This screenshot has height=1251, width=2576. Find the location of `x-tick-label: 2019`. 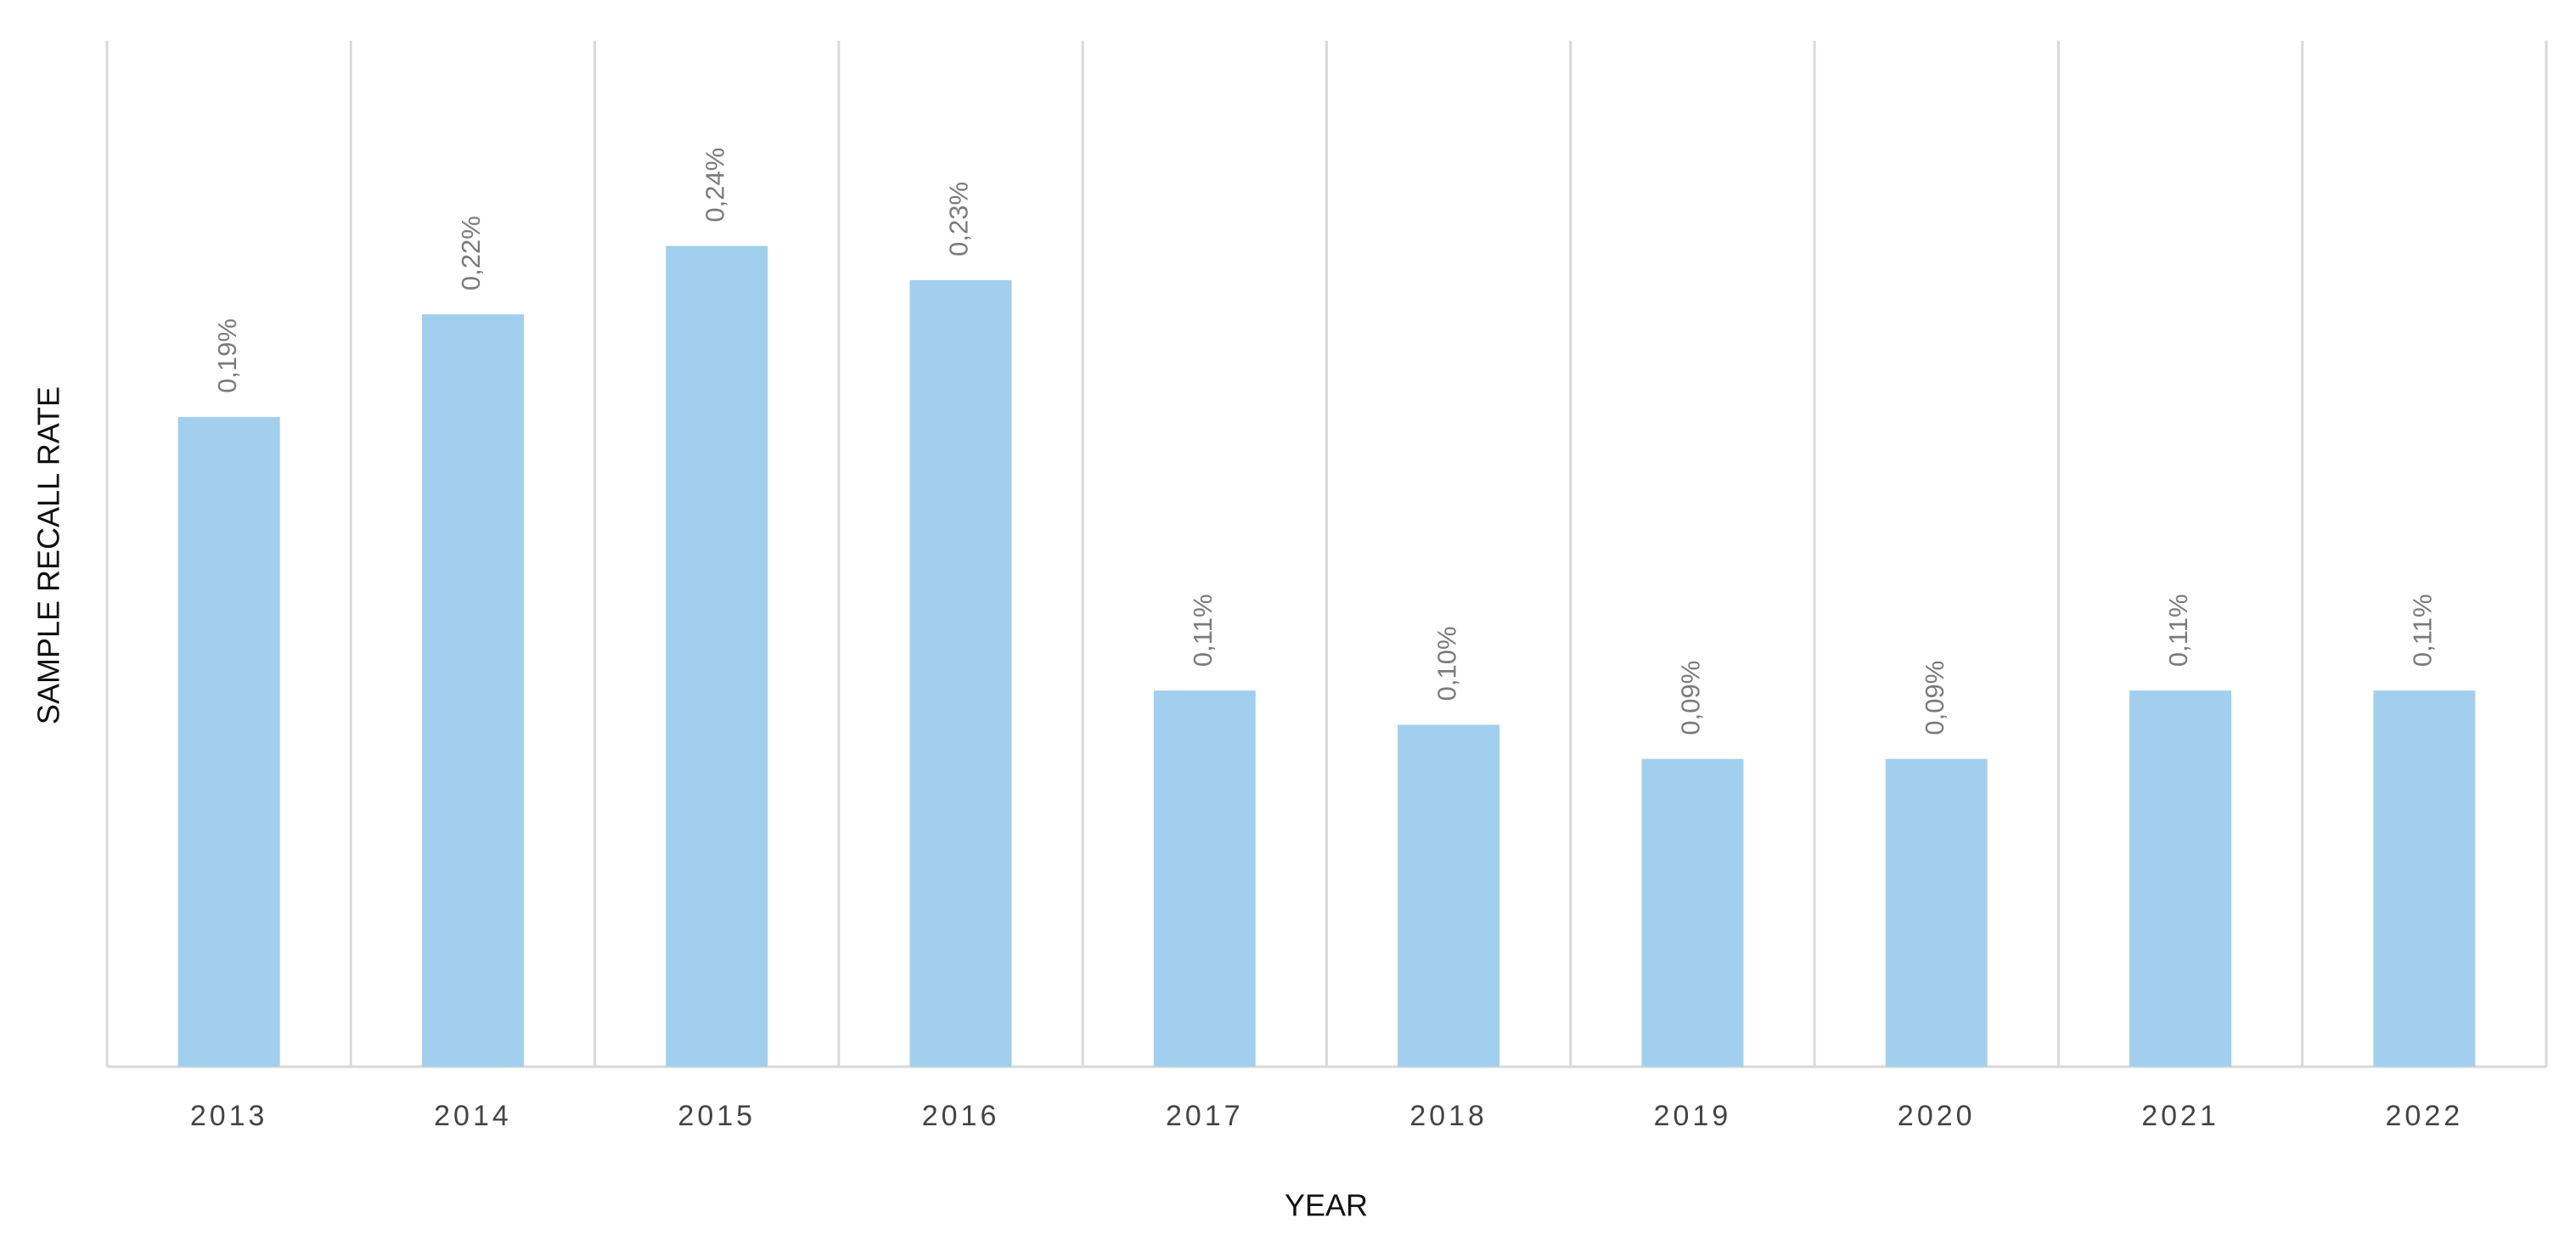

x-tick-label: 2019 is located at coordinates (1693, 1116).